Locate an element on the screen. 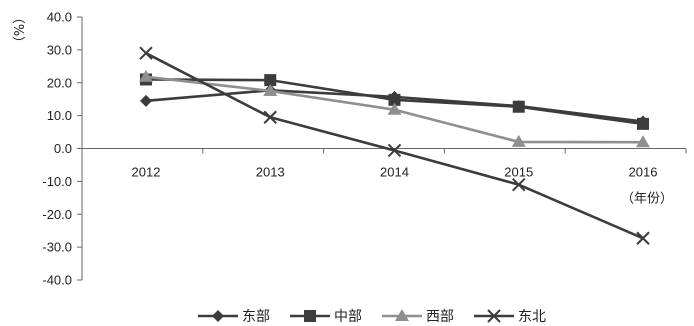 The width and height of the screenshot is (694, 326). x-tick-label: 2016 is located at coordinates (643, 172).